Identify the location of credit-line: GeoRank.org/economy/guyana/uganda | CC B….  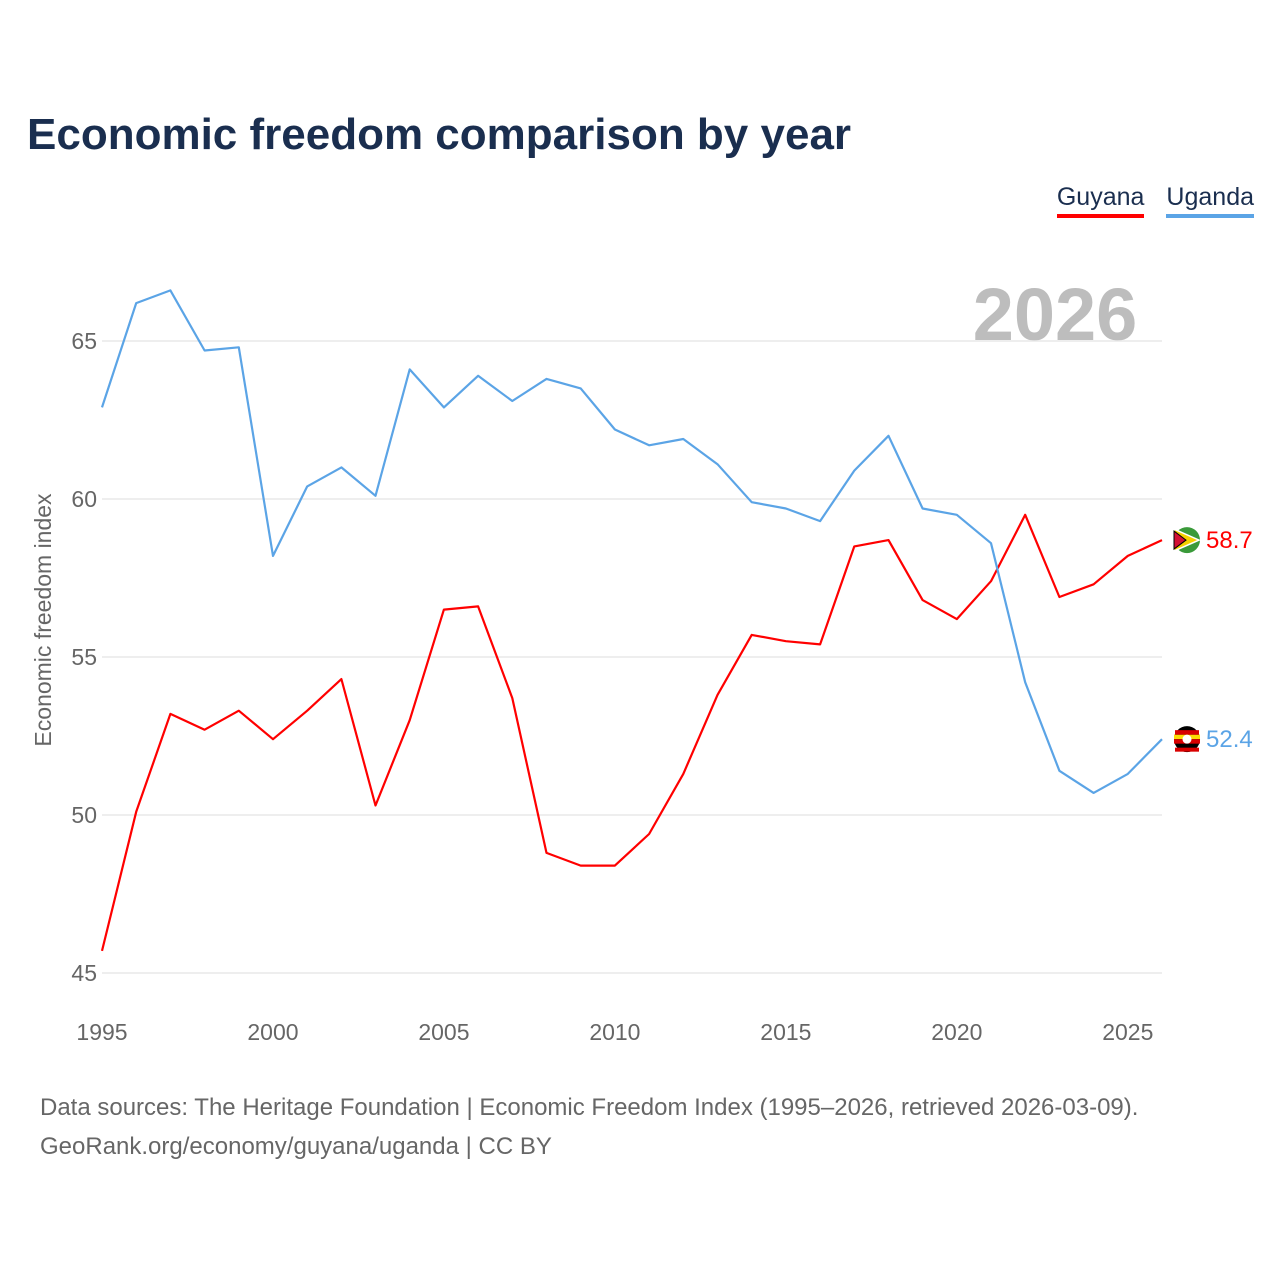
(296, 1146).